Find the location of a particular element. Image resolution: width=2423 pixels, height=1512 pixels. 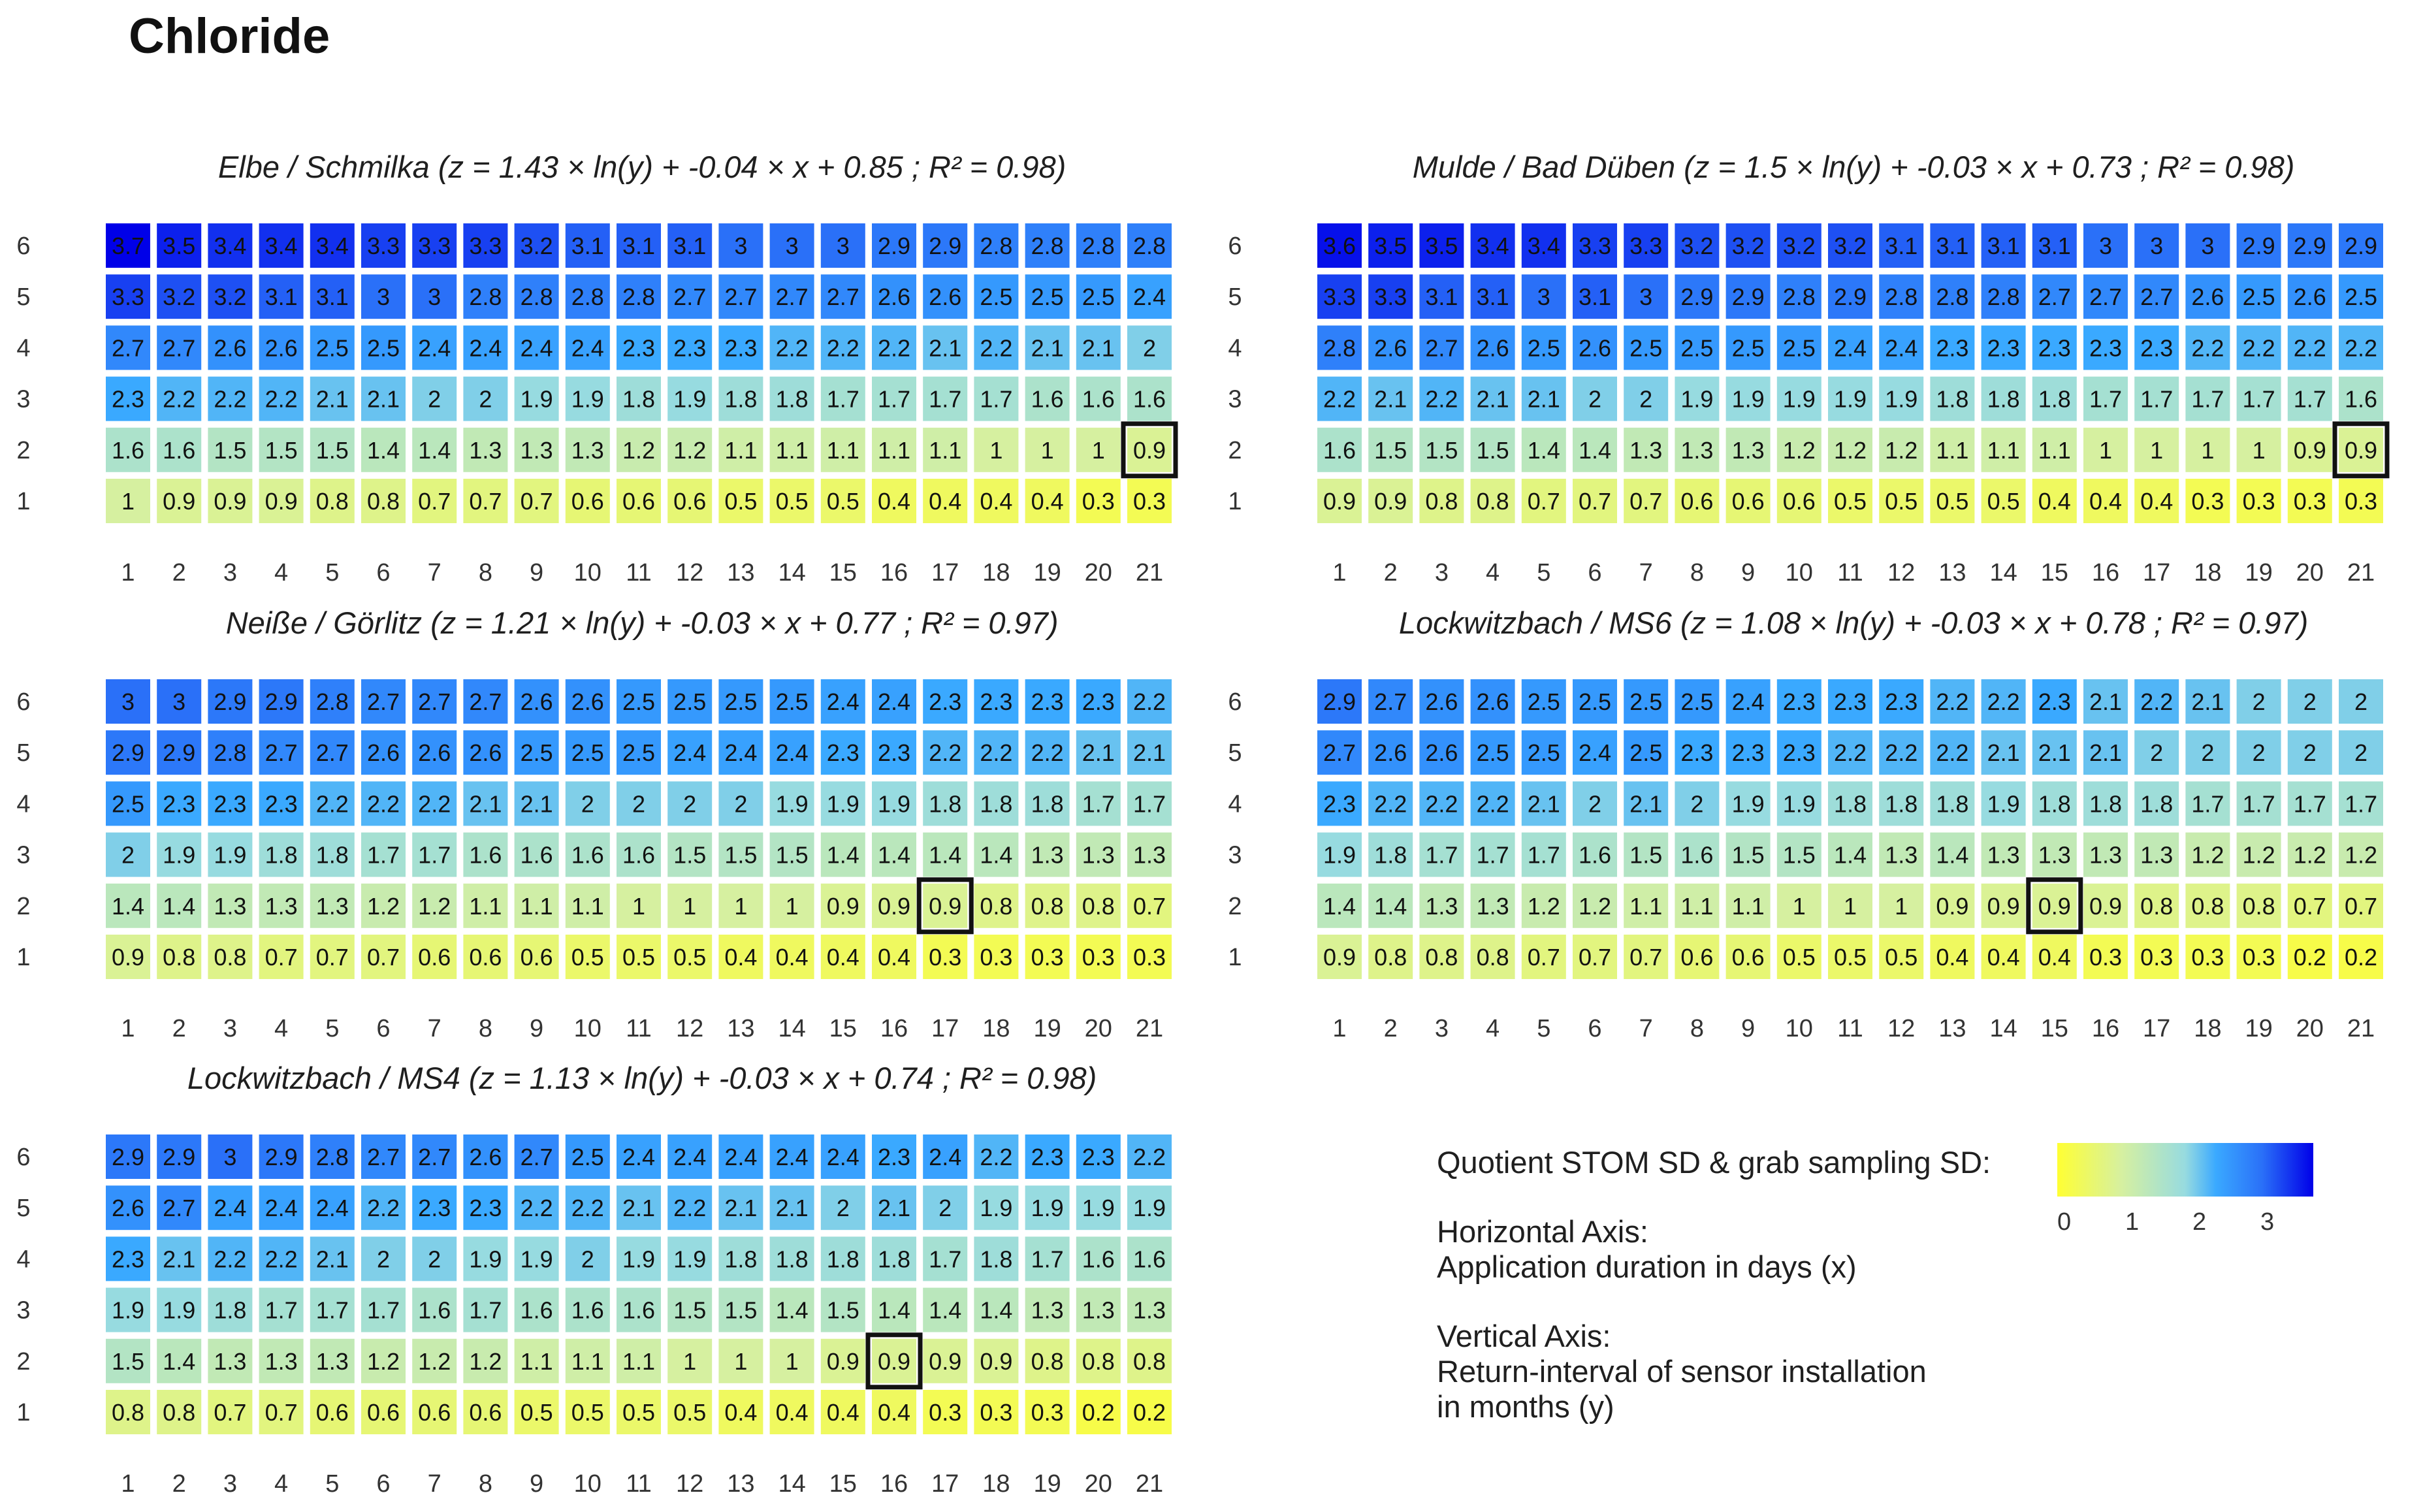

cell-value-label: 3.2 is located at coordinates (1850, 246).